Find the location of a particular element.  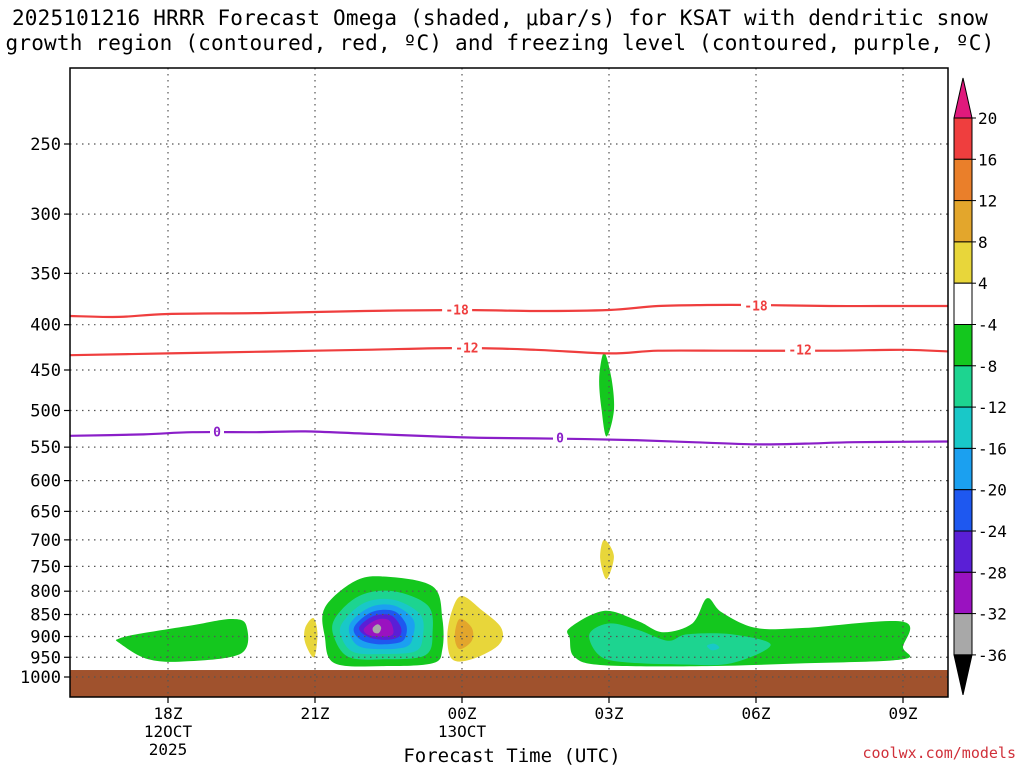

colorbar-cap-top is located at coordinates (963, 98).